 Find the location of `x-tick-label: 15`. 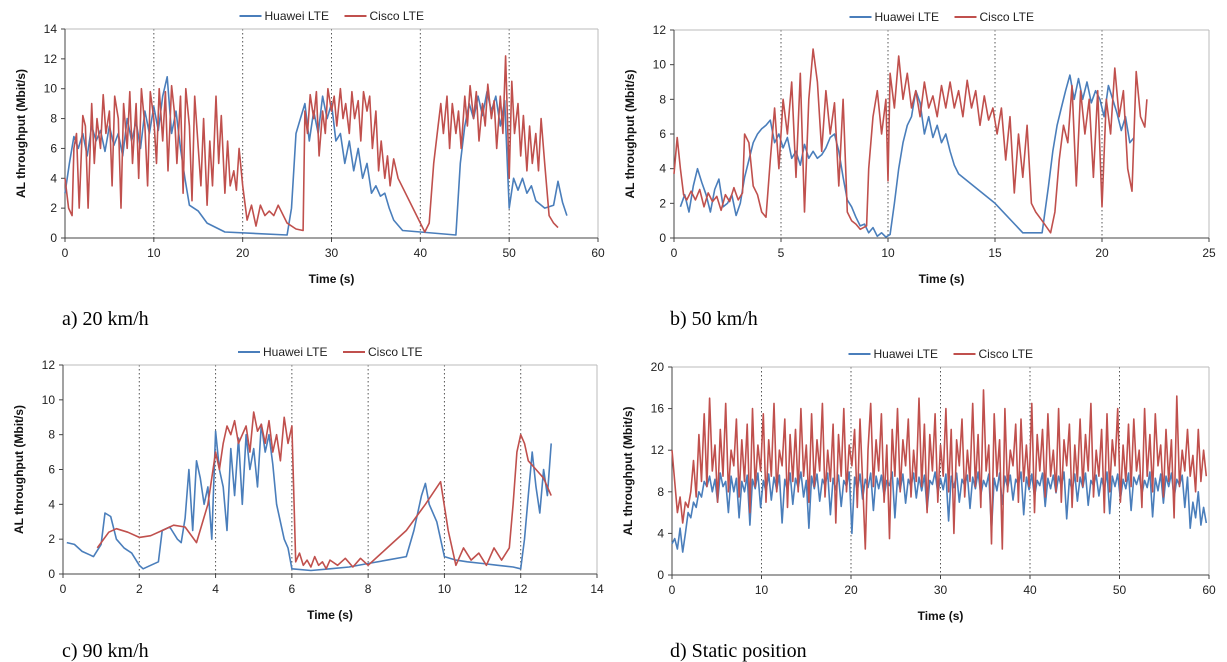

x-tick-label: 15 is located at coordinates (995, 253).